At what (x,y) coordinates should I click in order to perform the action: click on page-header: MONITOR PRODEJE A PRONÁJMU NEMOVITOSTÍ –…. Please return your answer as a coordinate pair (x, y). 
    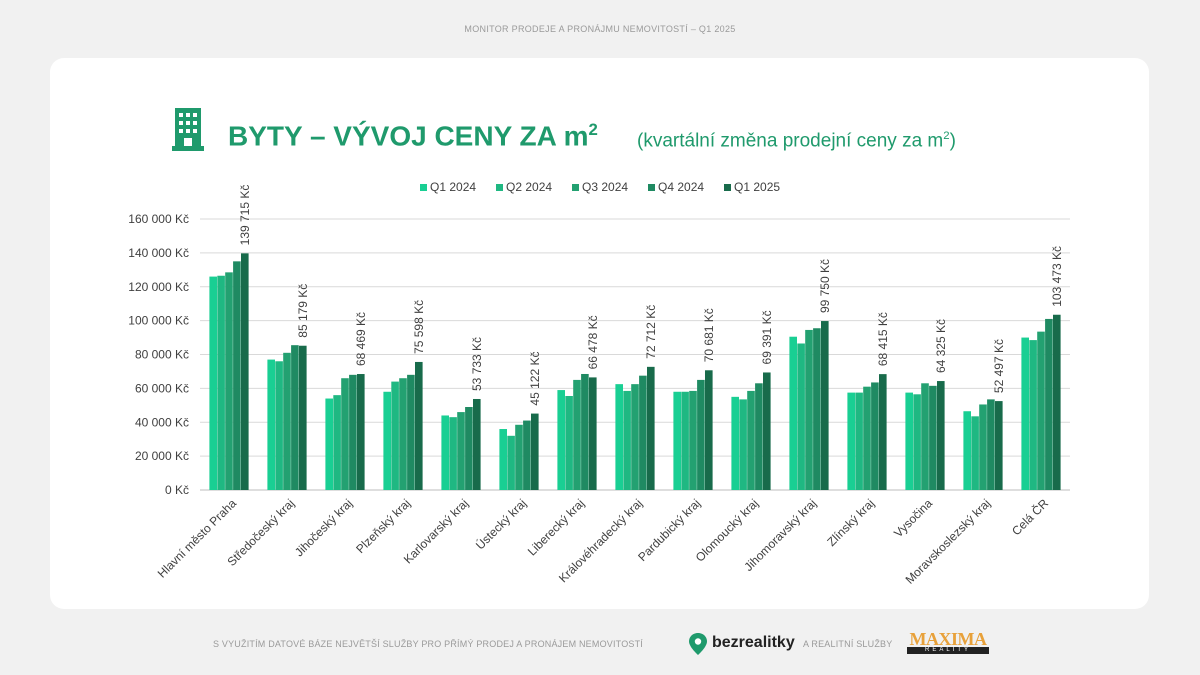
    Looking at the image, I should click on (600, 29).